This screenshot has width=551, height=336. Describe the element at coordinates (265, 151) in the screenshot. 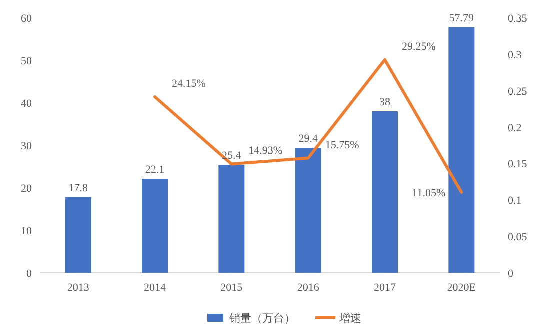

I see `data-label: 14.93%` at that location.